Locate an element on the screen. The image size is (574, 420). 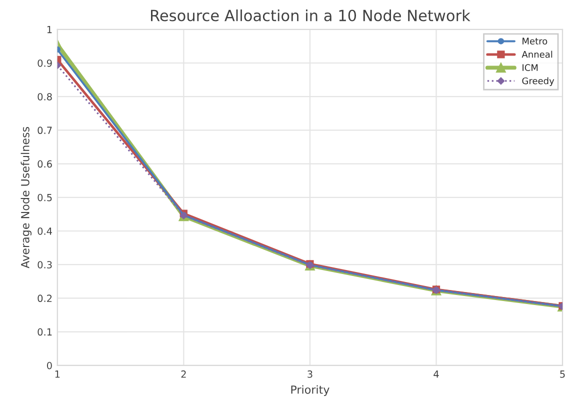
y-axis-title: Average Node Usefulness is located at coordinates (26, 197).